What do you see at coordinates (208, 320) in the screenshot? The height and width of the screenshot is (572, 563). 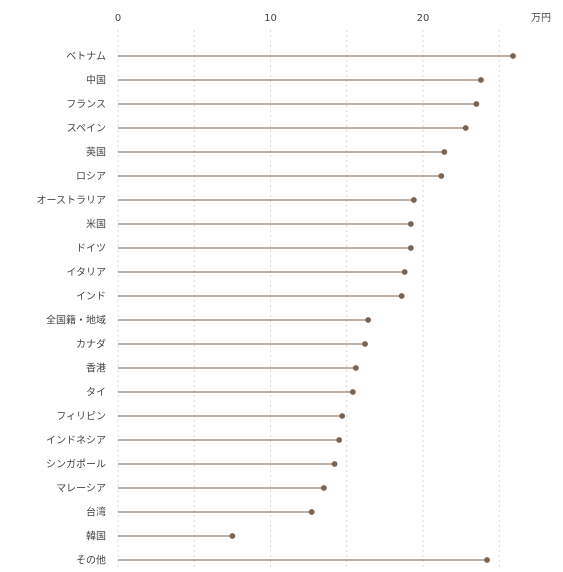 I see `chart-row: 全国籍・地域` at bounding box center [208, 320].